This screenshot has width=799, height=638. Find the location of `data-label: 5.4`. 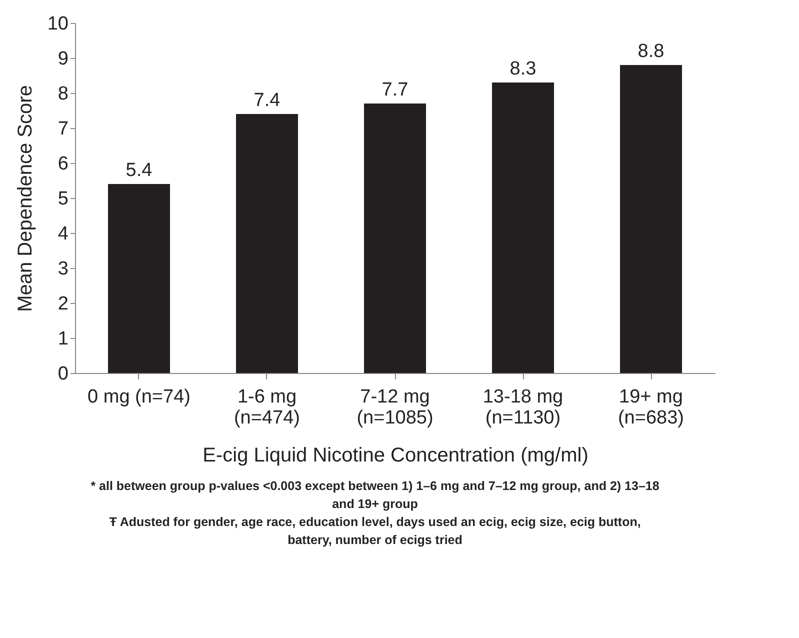

data-label: 5.4 is located at coordinates (139, 170).